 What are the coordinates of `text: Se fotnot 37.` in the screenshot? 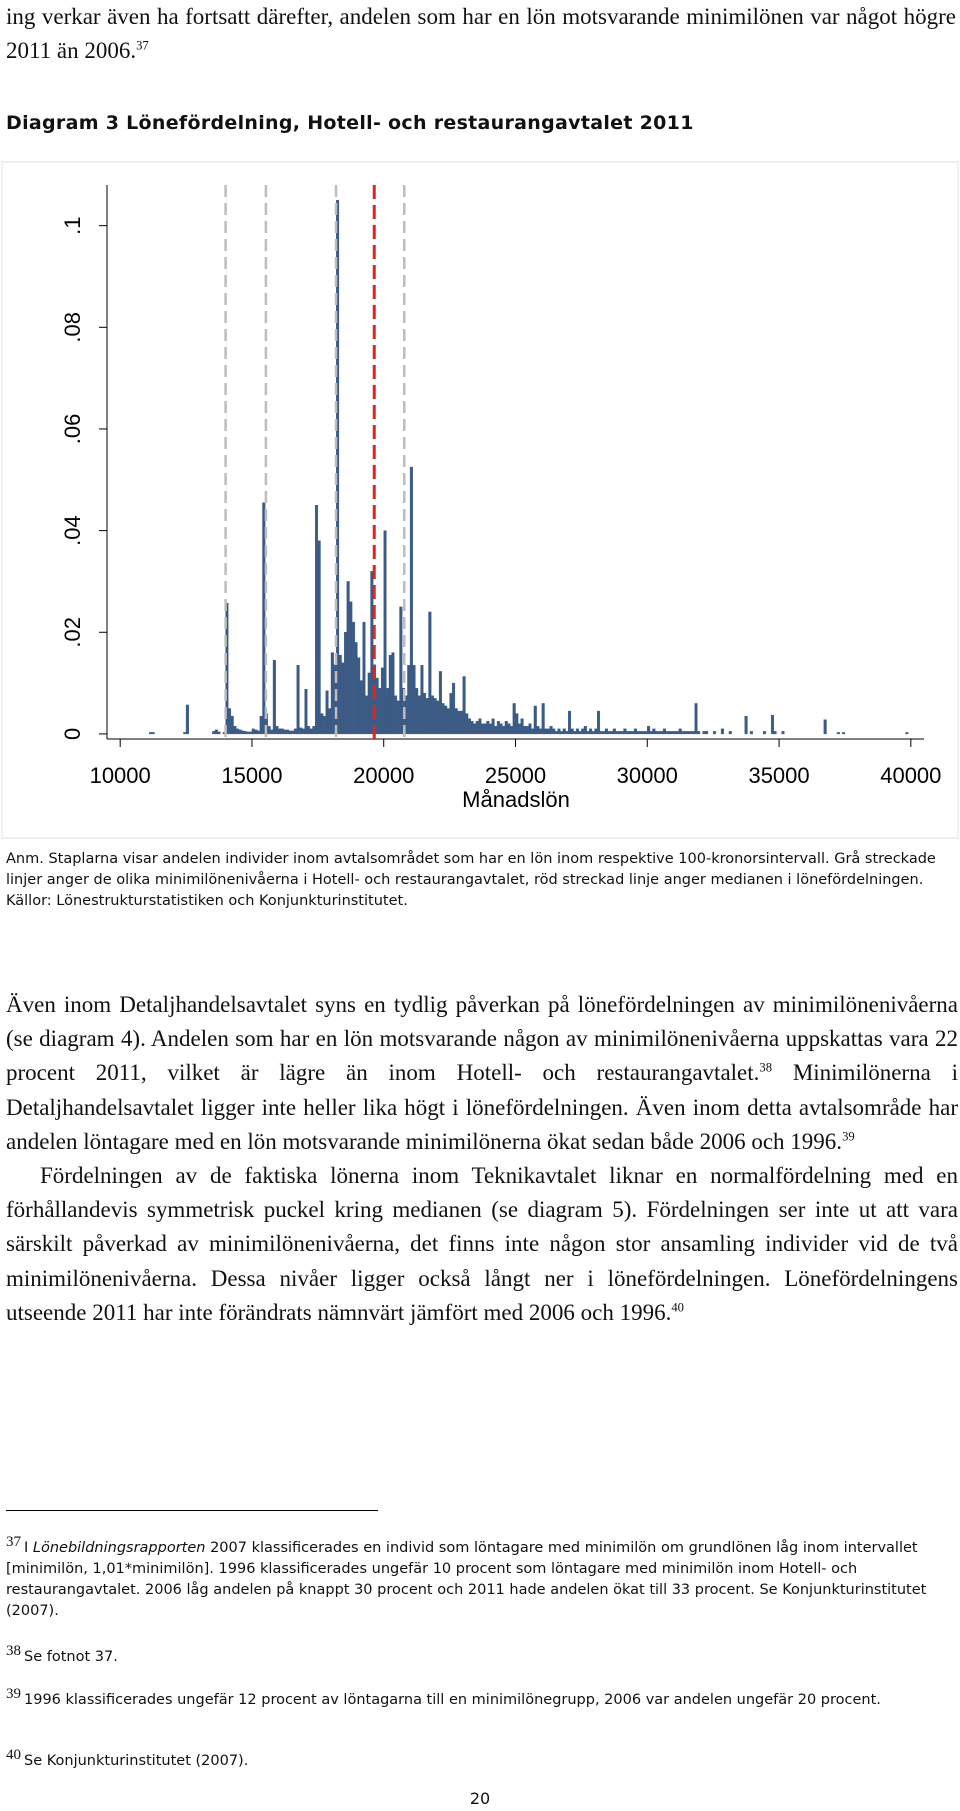 It's located at (71, 1657).